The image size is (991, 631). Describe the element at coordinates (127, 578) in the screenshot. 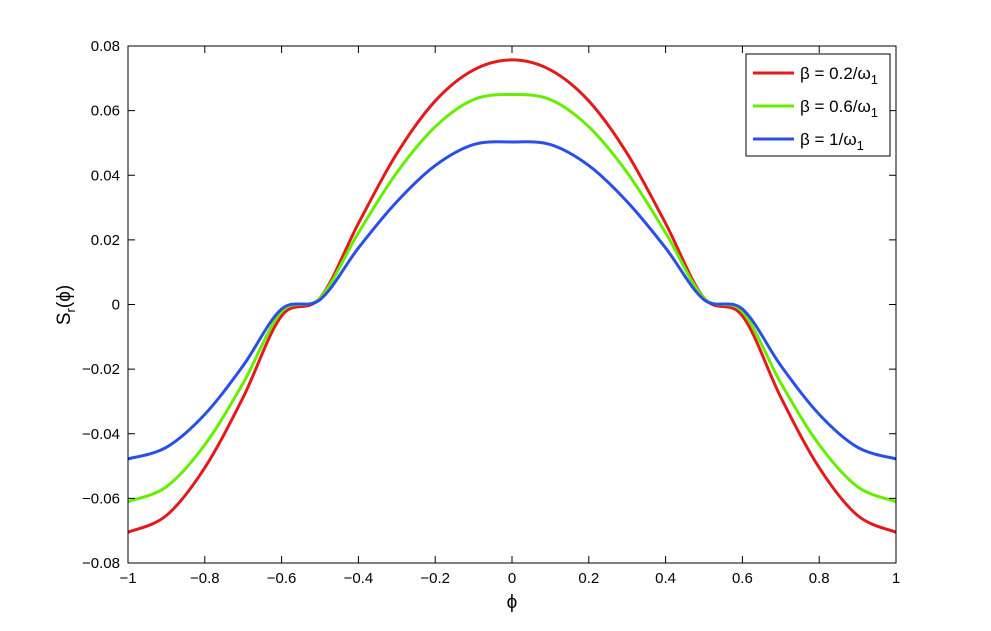

I see `x-tick-label: −1` at that location.